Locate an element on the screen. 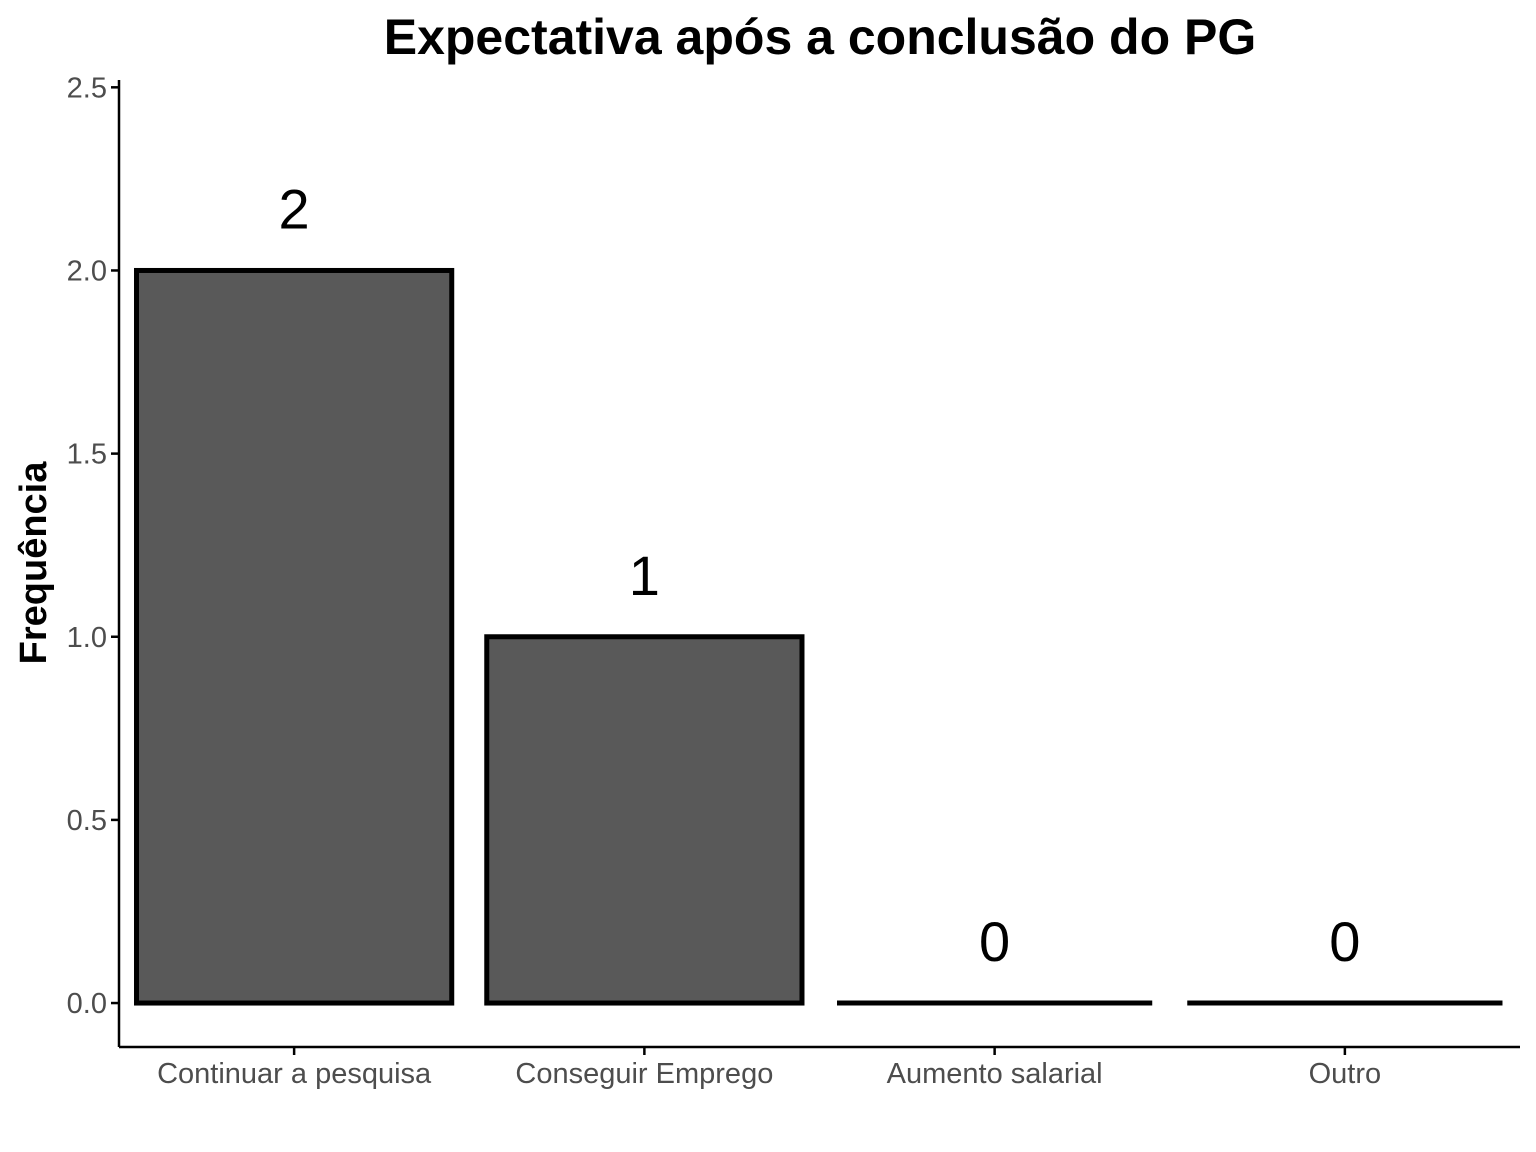 This screenshot has height=1152, width=1536. y-tick-label: 2.0 is located at coordinates (87, 271).